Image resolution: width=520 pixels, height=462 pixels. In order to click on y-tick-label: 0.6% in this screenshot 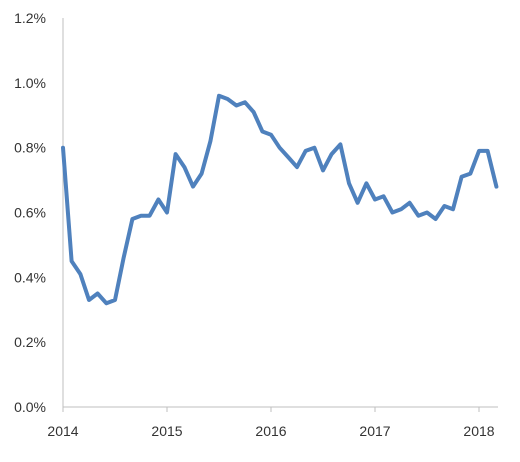, I will do `click(30, 213)`.